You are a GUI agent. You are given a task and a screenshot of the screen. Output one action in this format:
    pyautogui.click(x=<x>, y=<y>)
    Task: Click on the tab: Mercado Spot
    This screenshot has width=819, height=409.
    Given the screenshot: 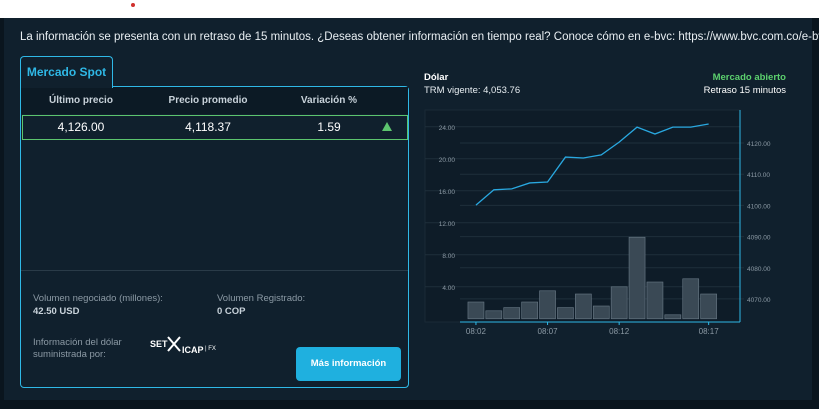 What is the action you would take?
    pyautogui.click(x=66, y=72)
    